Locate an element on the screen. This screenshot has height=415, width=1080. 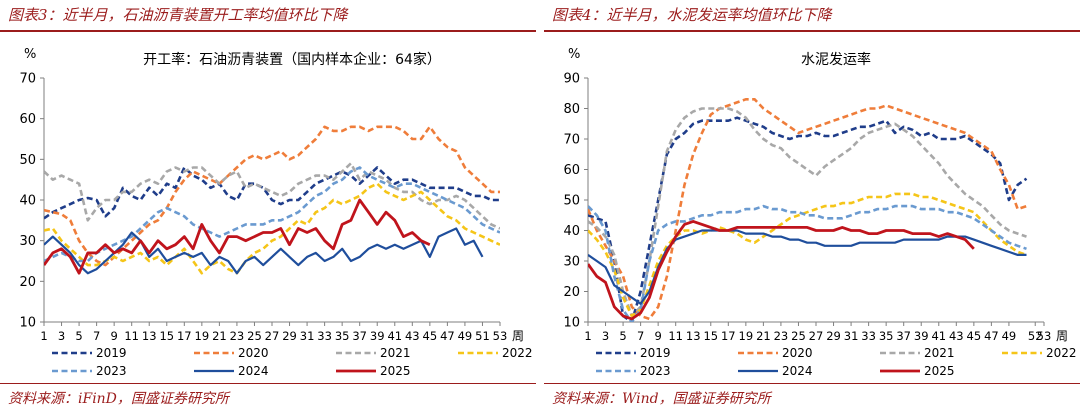
x-tick-label: 47 is located at coordinates (991, 336).